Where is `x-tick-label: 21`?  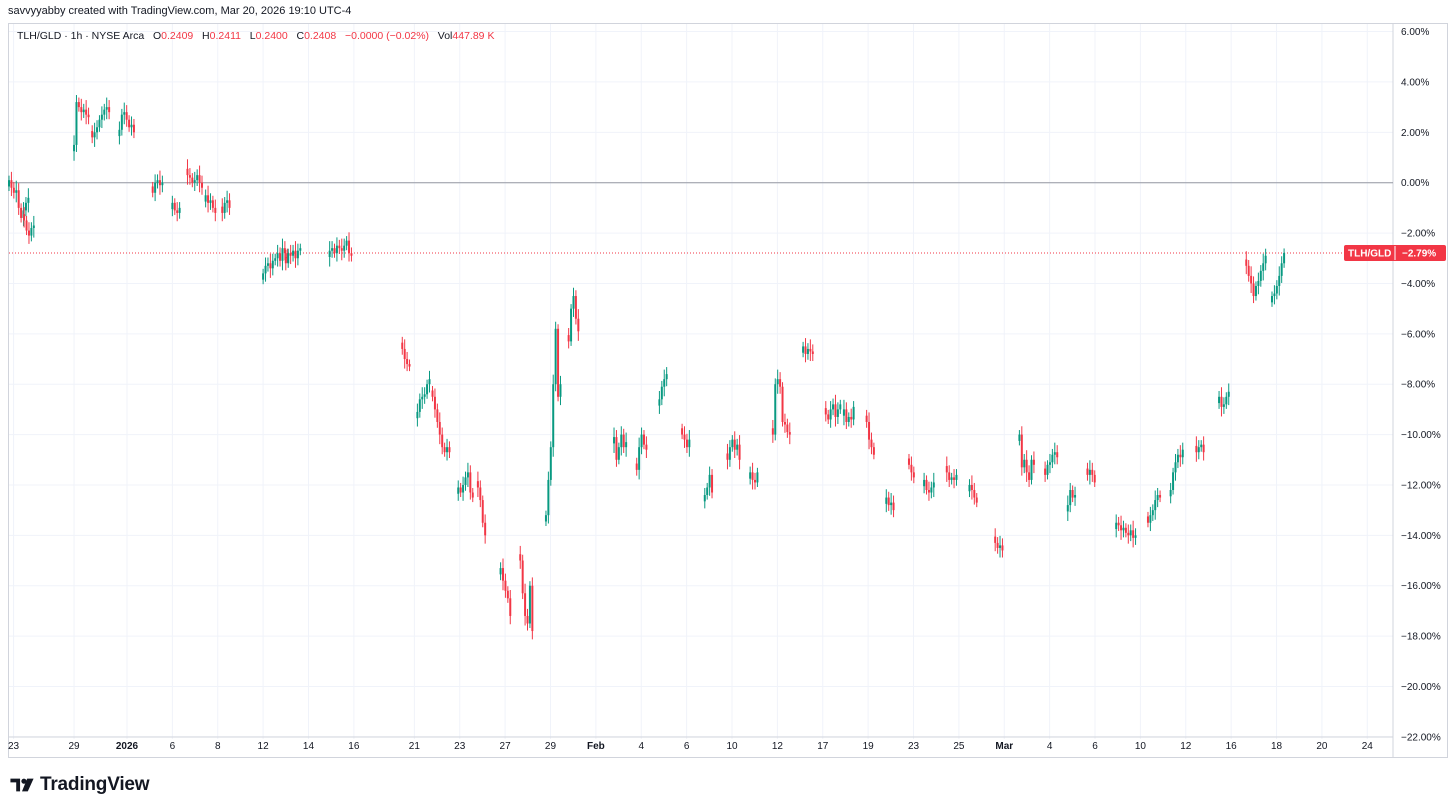 x-tick-label: 21 is located at coordinates (415, 746).